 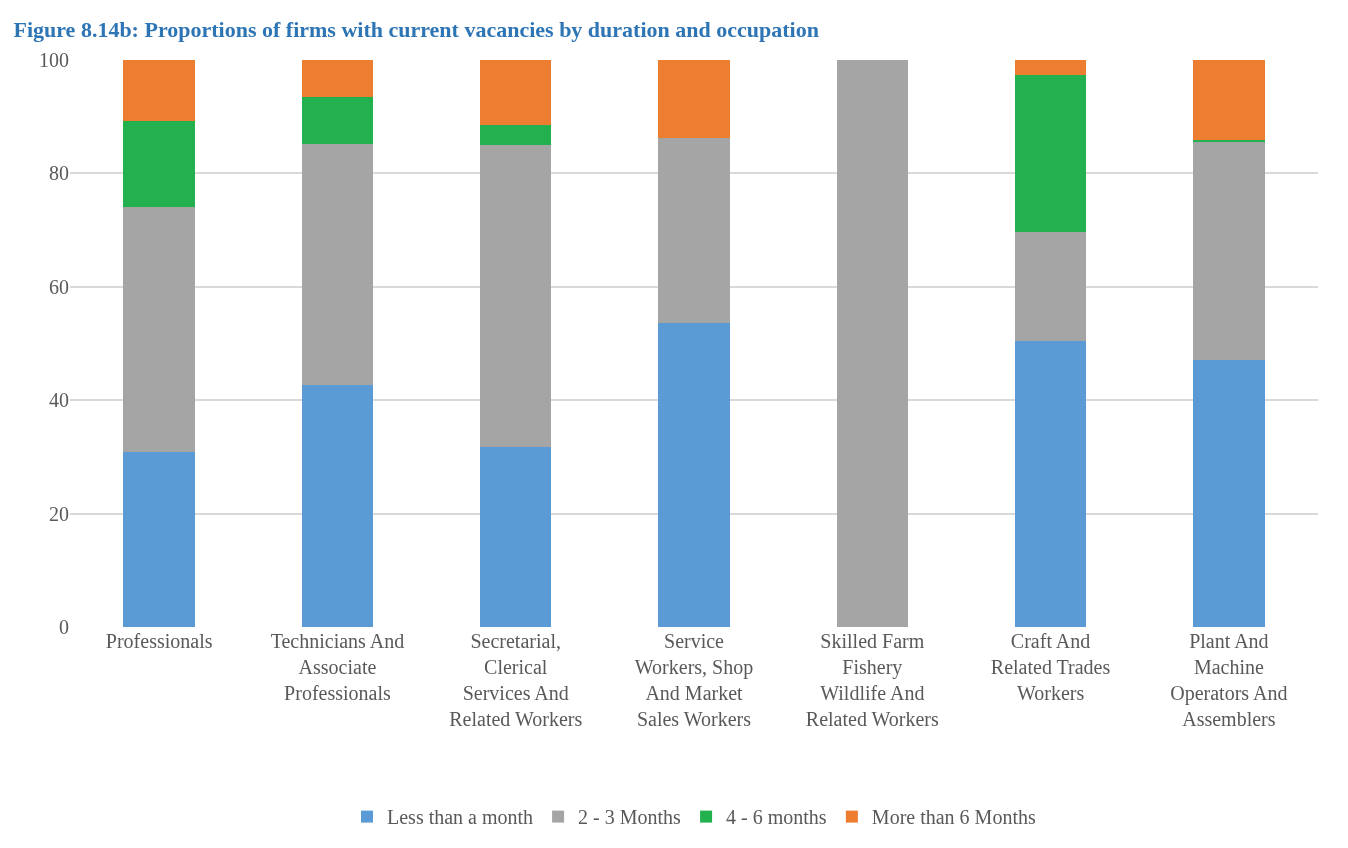 I want to click on legend-label: 2 - 3 Months, so click(x=630, y=817).